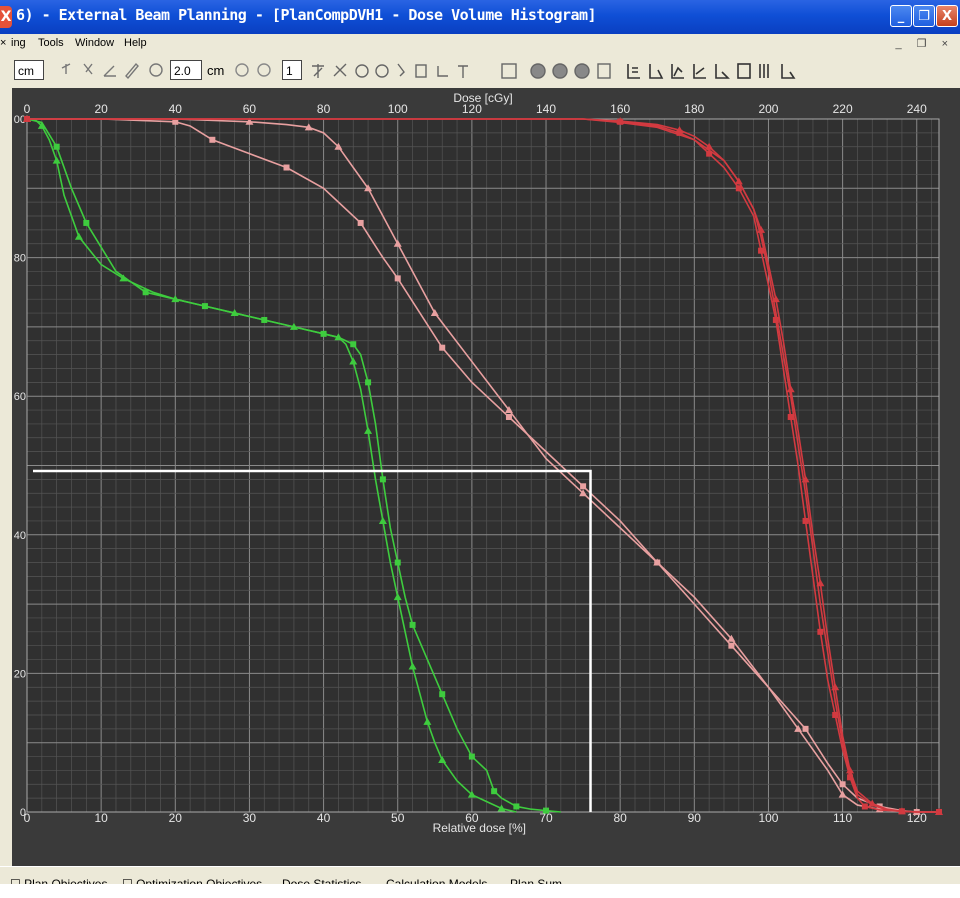 This screenshot has height=898, width=960. I want to click on tab-calculation-models: Calculation Models, so click(437, 881).